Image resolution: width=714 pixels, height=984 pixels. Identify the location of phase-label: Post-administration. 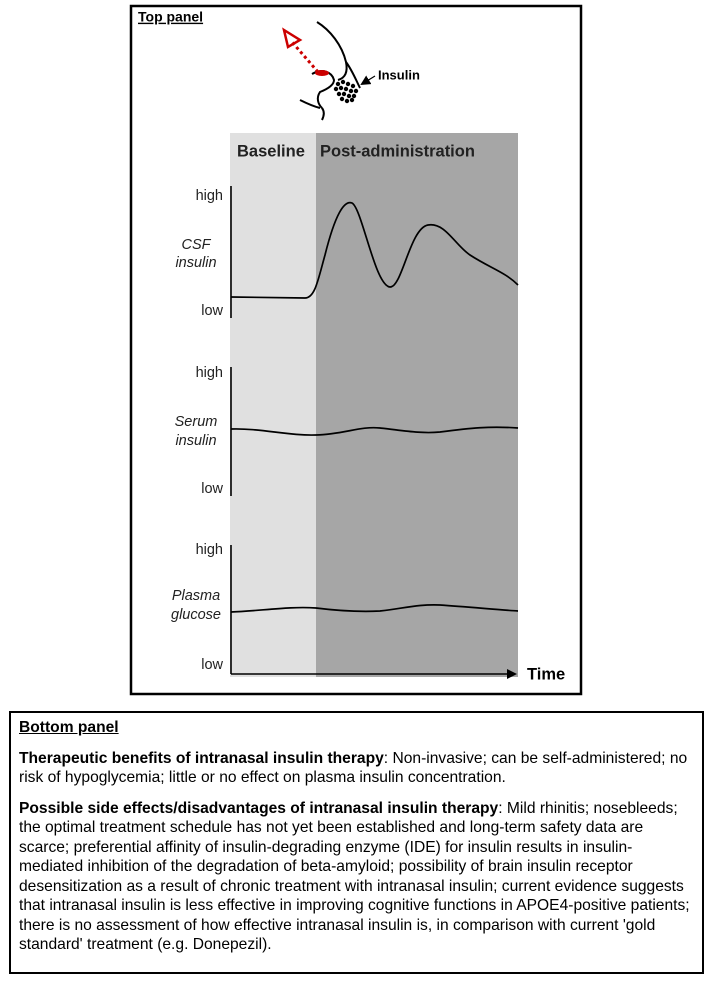
(397, 151).